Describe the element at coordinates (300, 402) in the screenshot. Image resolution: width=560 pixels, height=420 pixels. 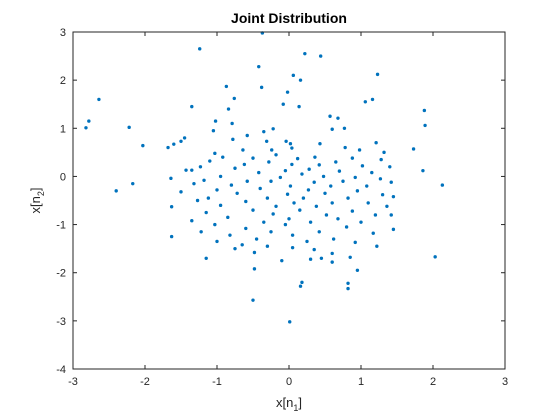
I see `x-axis-label-close: ]` at that location.